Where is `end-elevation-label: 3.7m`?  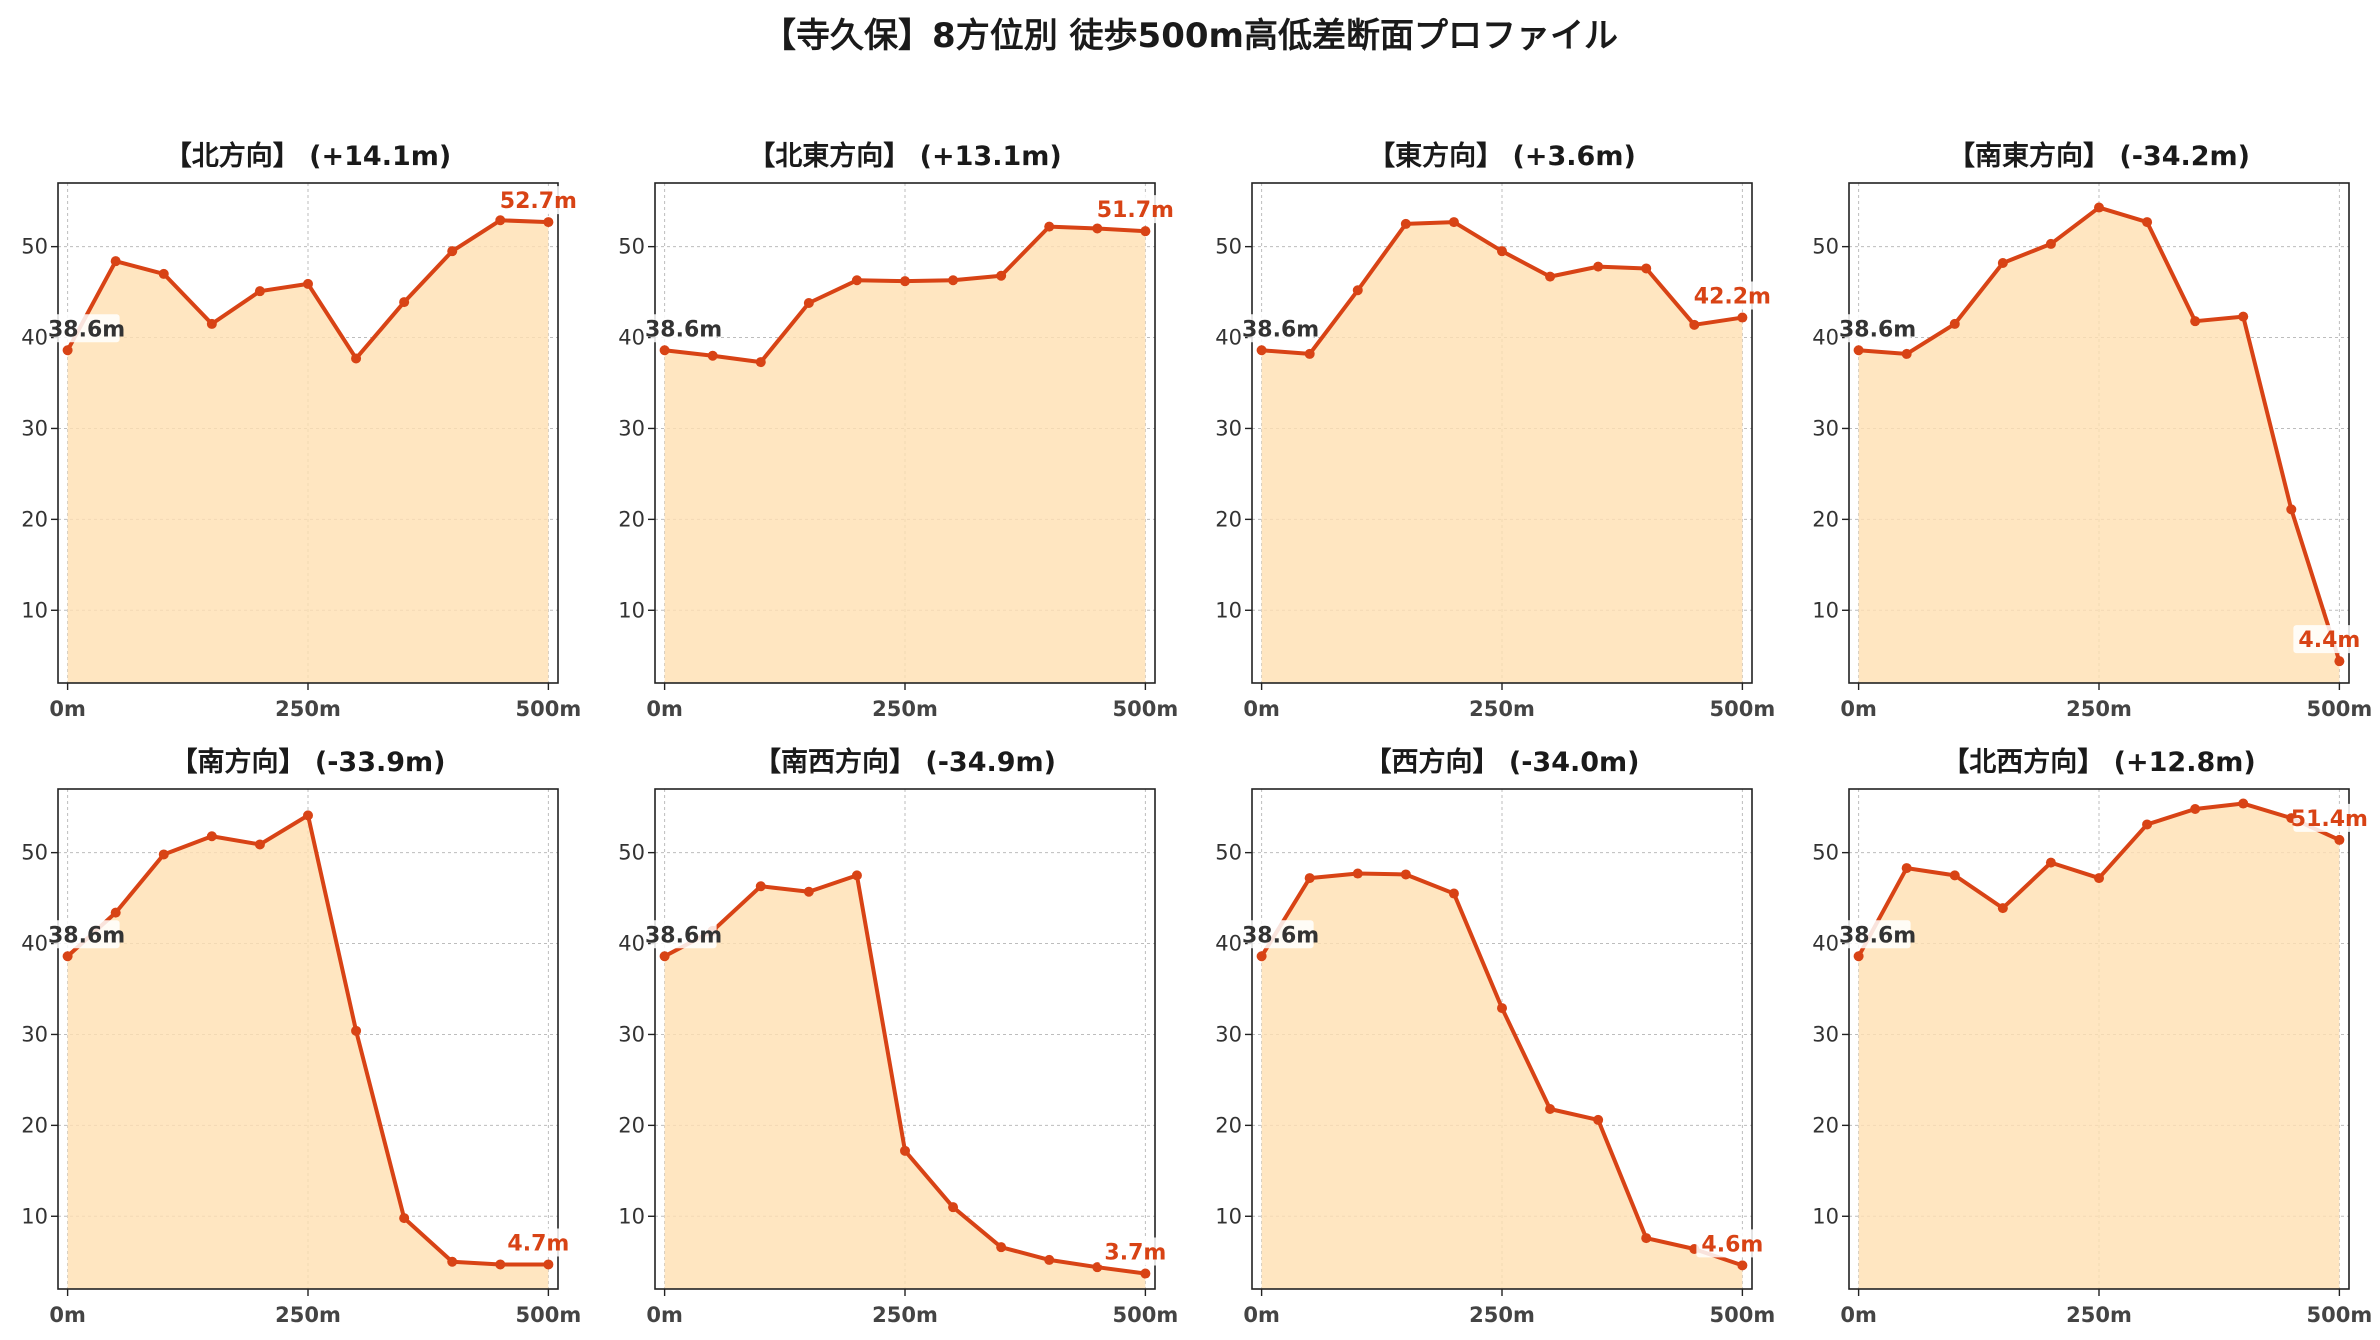 end-elevation-label: 3.7m is located at coordinates (1135, 1251).